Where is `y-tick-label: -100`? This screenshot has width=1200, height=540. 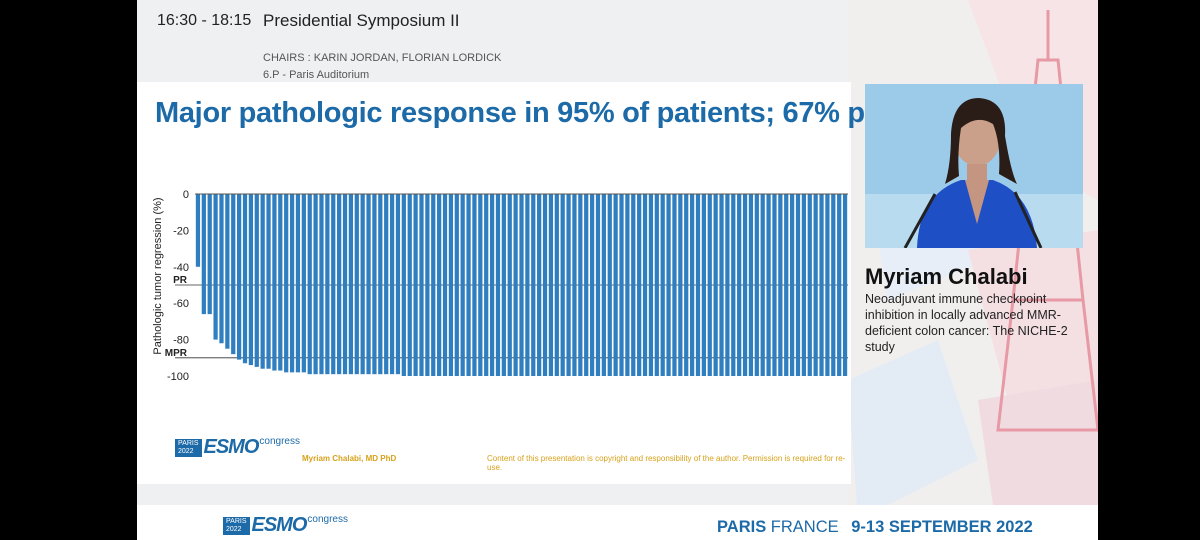
y-tick-label: -100 is located at coordinates (178, 376).